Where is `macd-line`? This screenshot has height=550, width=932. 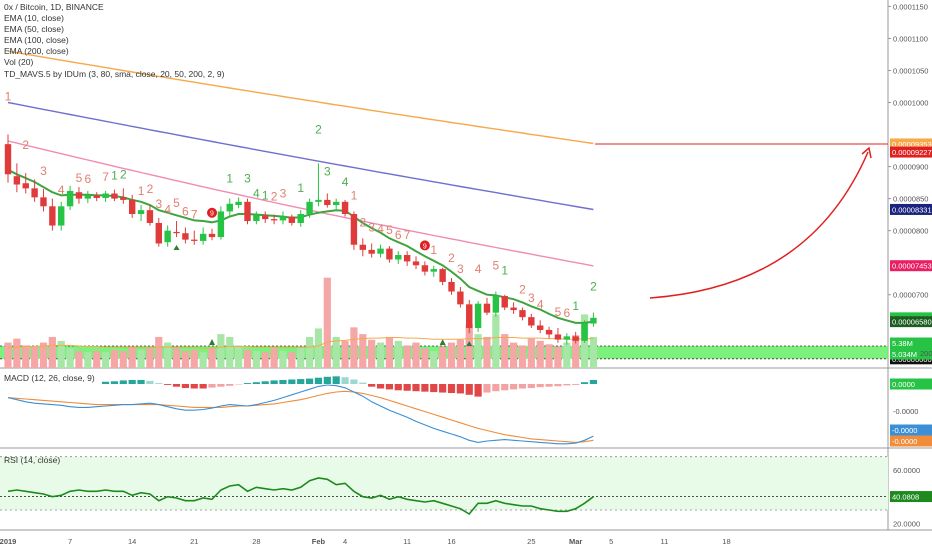
macd-line is located at coordinates (300, 414).